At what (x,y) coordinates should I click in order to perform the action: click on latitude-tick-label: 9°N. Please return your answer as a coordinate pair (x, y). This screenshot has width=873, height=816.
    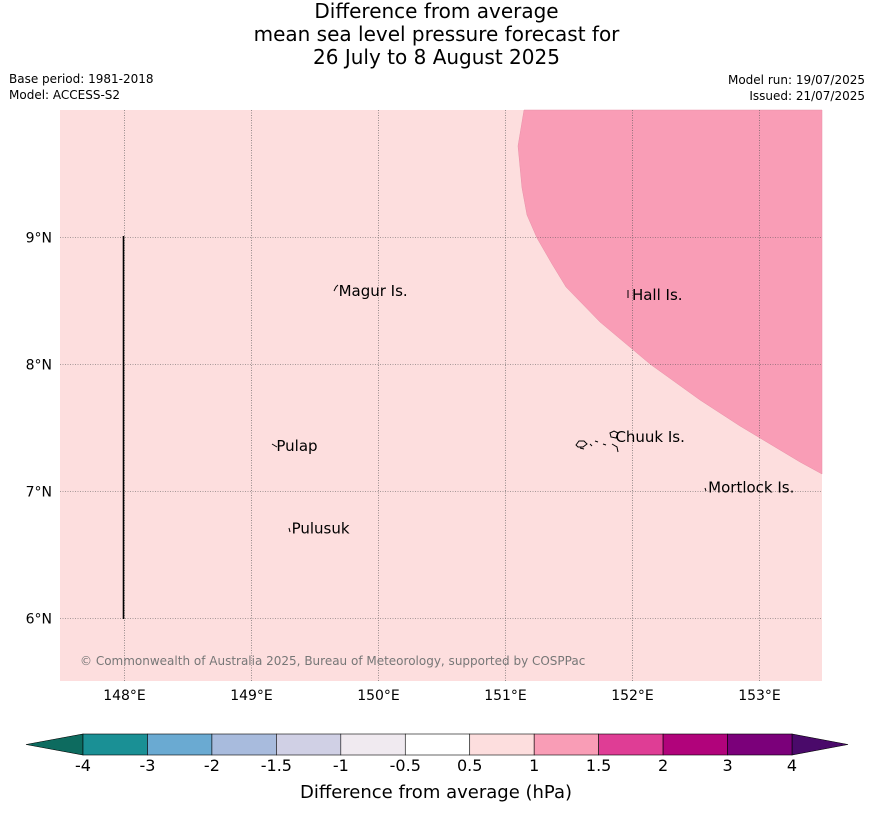
    Looking at the image, I should click on (39, 239).